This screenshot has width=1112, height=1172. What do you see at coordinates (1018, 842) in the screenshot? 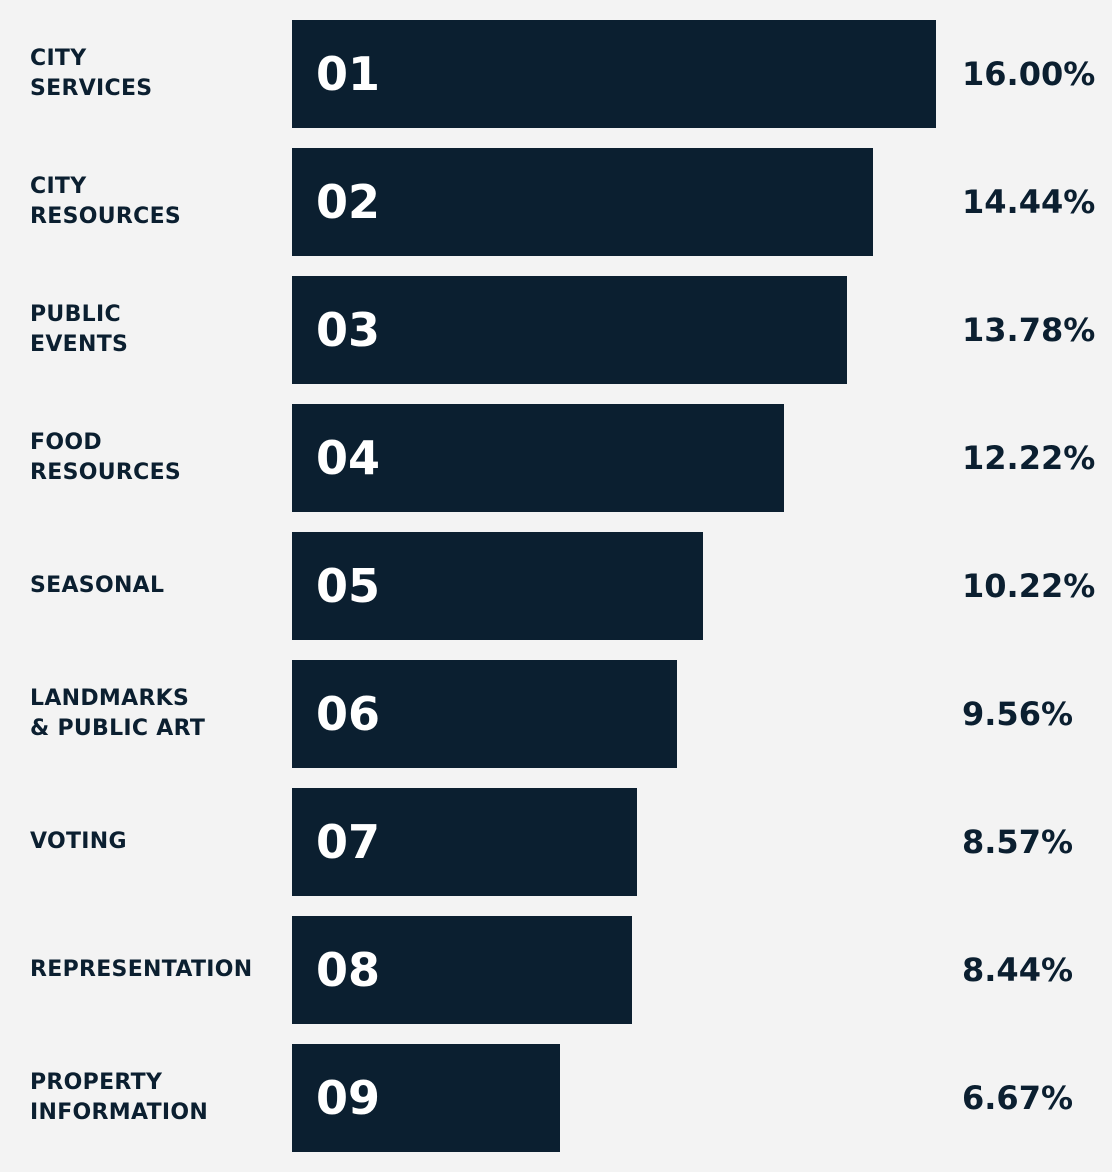
I see `value-label: 8.57%` at bounding box center [1018, 842].